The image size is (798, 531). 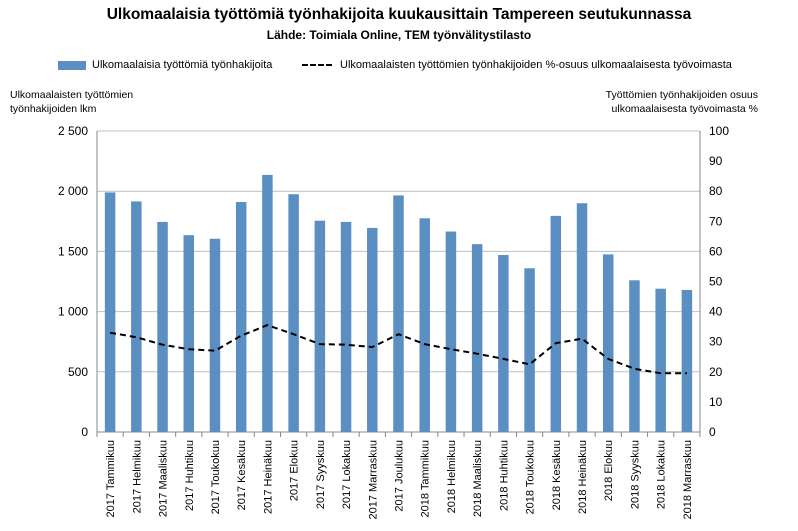 What do you see at coordinates (268, 477) in the screenshot?
I see `x-tick-label: 2017 Heinäkuu` at bounding box center [268, 477].